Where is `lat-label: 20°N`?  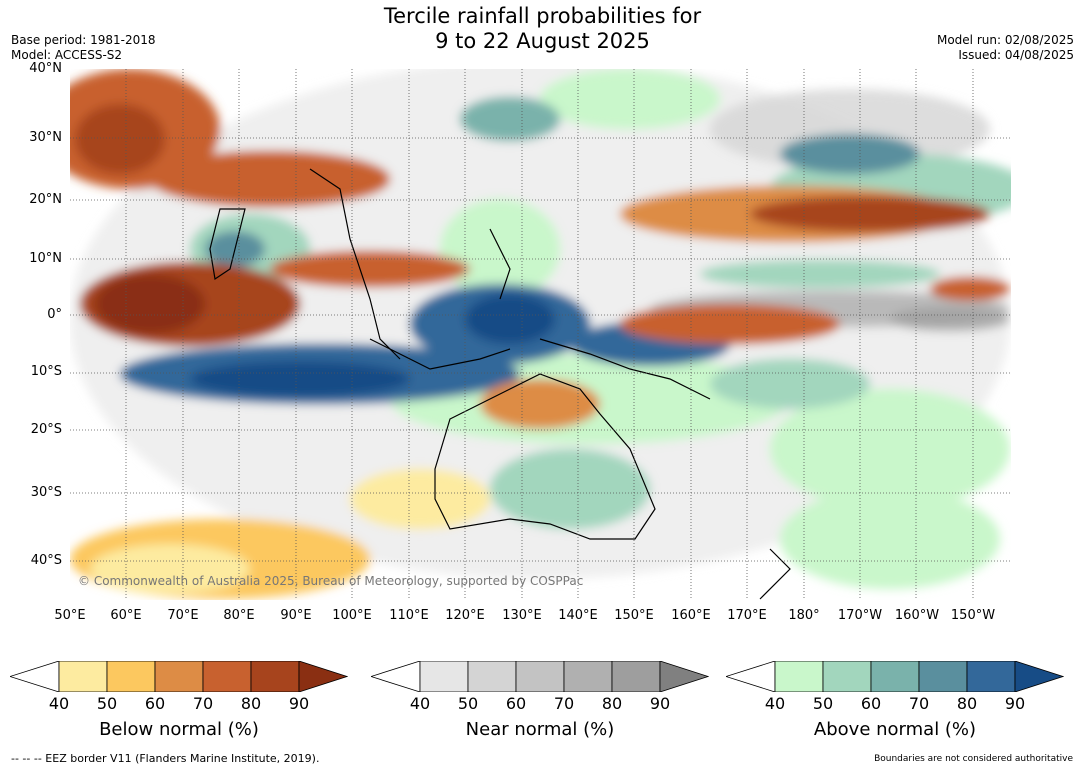
lat-label: 20°N is located at coordinates (45, 199).